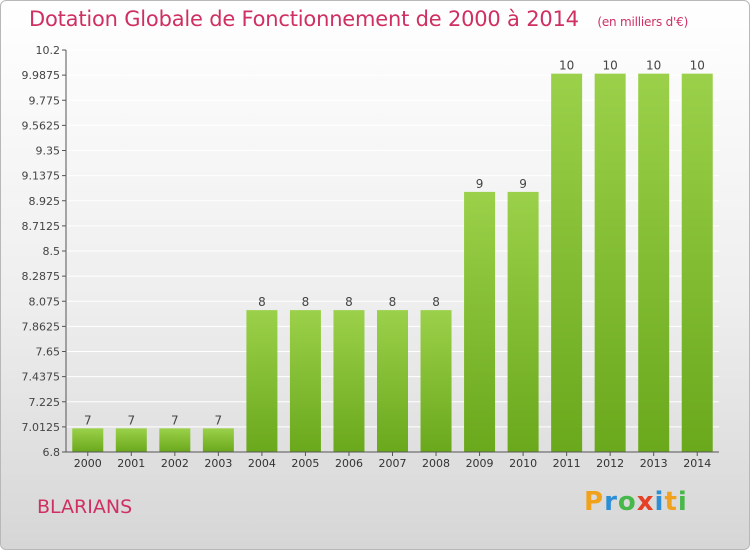 The height and width of the screenshot is (550, 750). I want to click on x-tick-label: 2012, so click(610, 463).